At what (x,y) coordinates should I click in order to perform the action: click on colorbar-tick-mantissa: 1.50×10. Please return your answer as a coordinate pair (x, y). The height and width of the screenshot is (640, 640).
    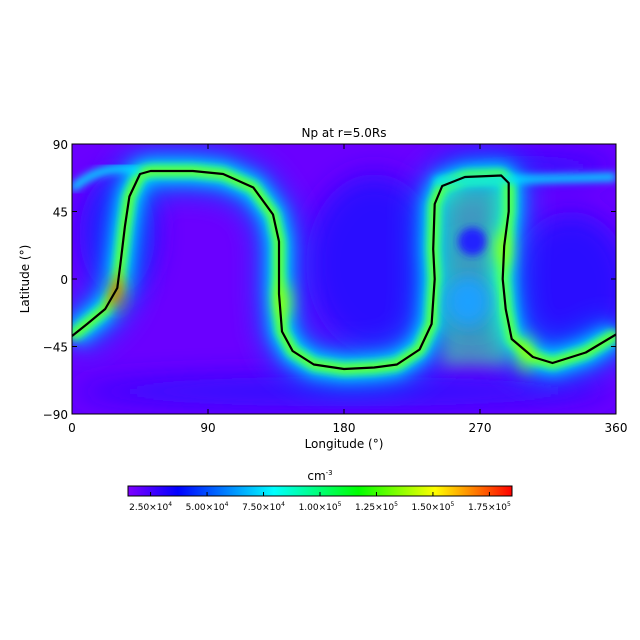
    Looking at the image, I should click on (431, 508).